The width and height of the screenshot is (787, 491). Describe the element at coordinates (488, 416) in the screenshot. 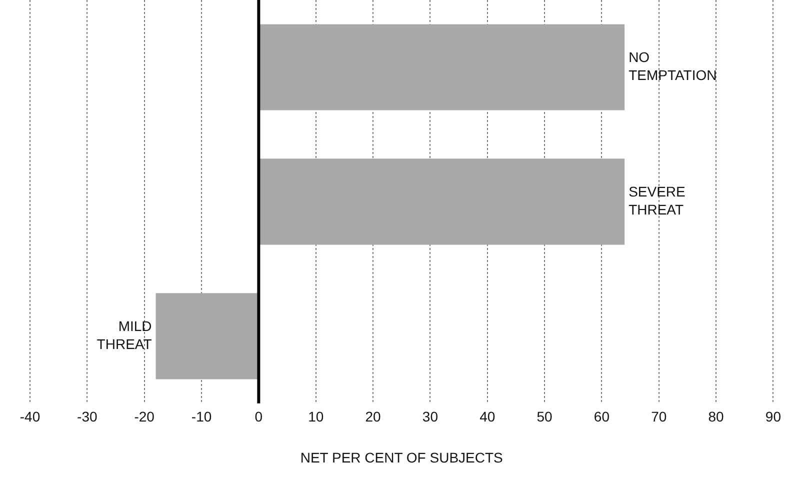

I see `x-tick-label: 40` at that location.